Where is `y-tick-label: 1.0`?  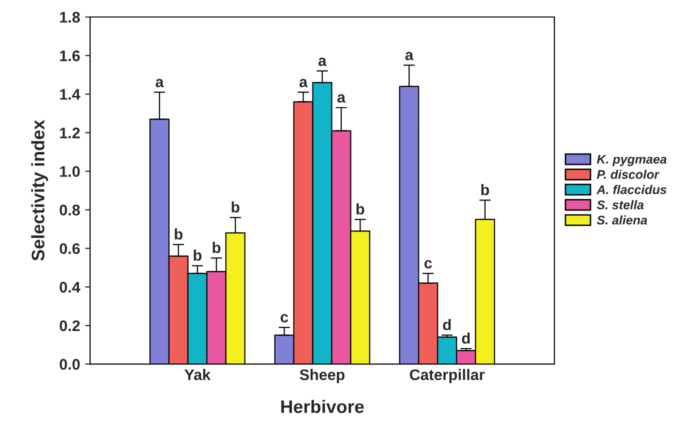 y-tick-label: 1.0 is located at coordinates (70, 171).